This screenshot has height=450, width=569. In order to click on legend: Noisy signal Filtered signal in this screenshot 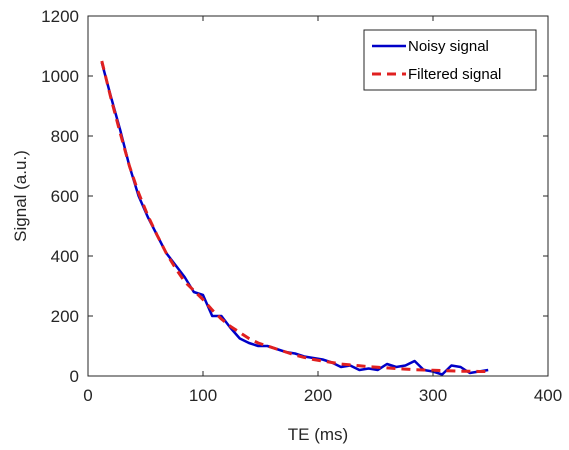, I will do `click(450, 60)`.